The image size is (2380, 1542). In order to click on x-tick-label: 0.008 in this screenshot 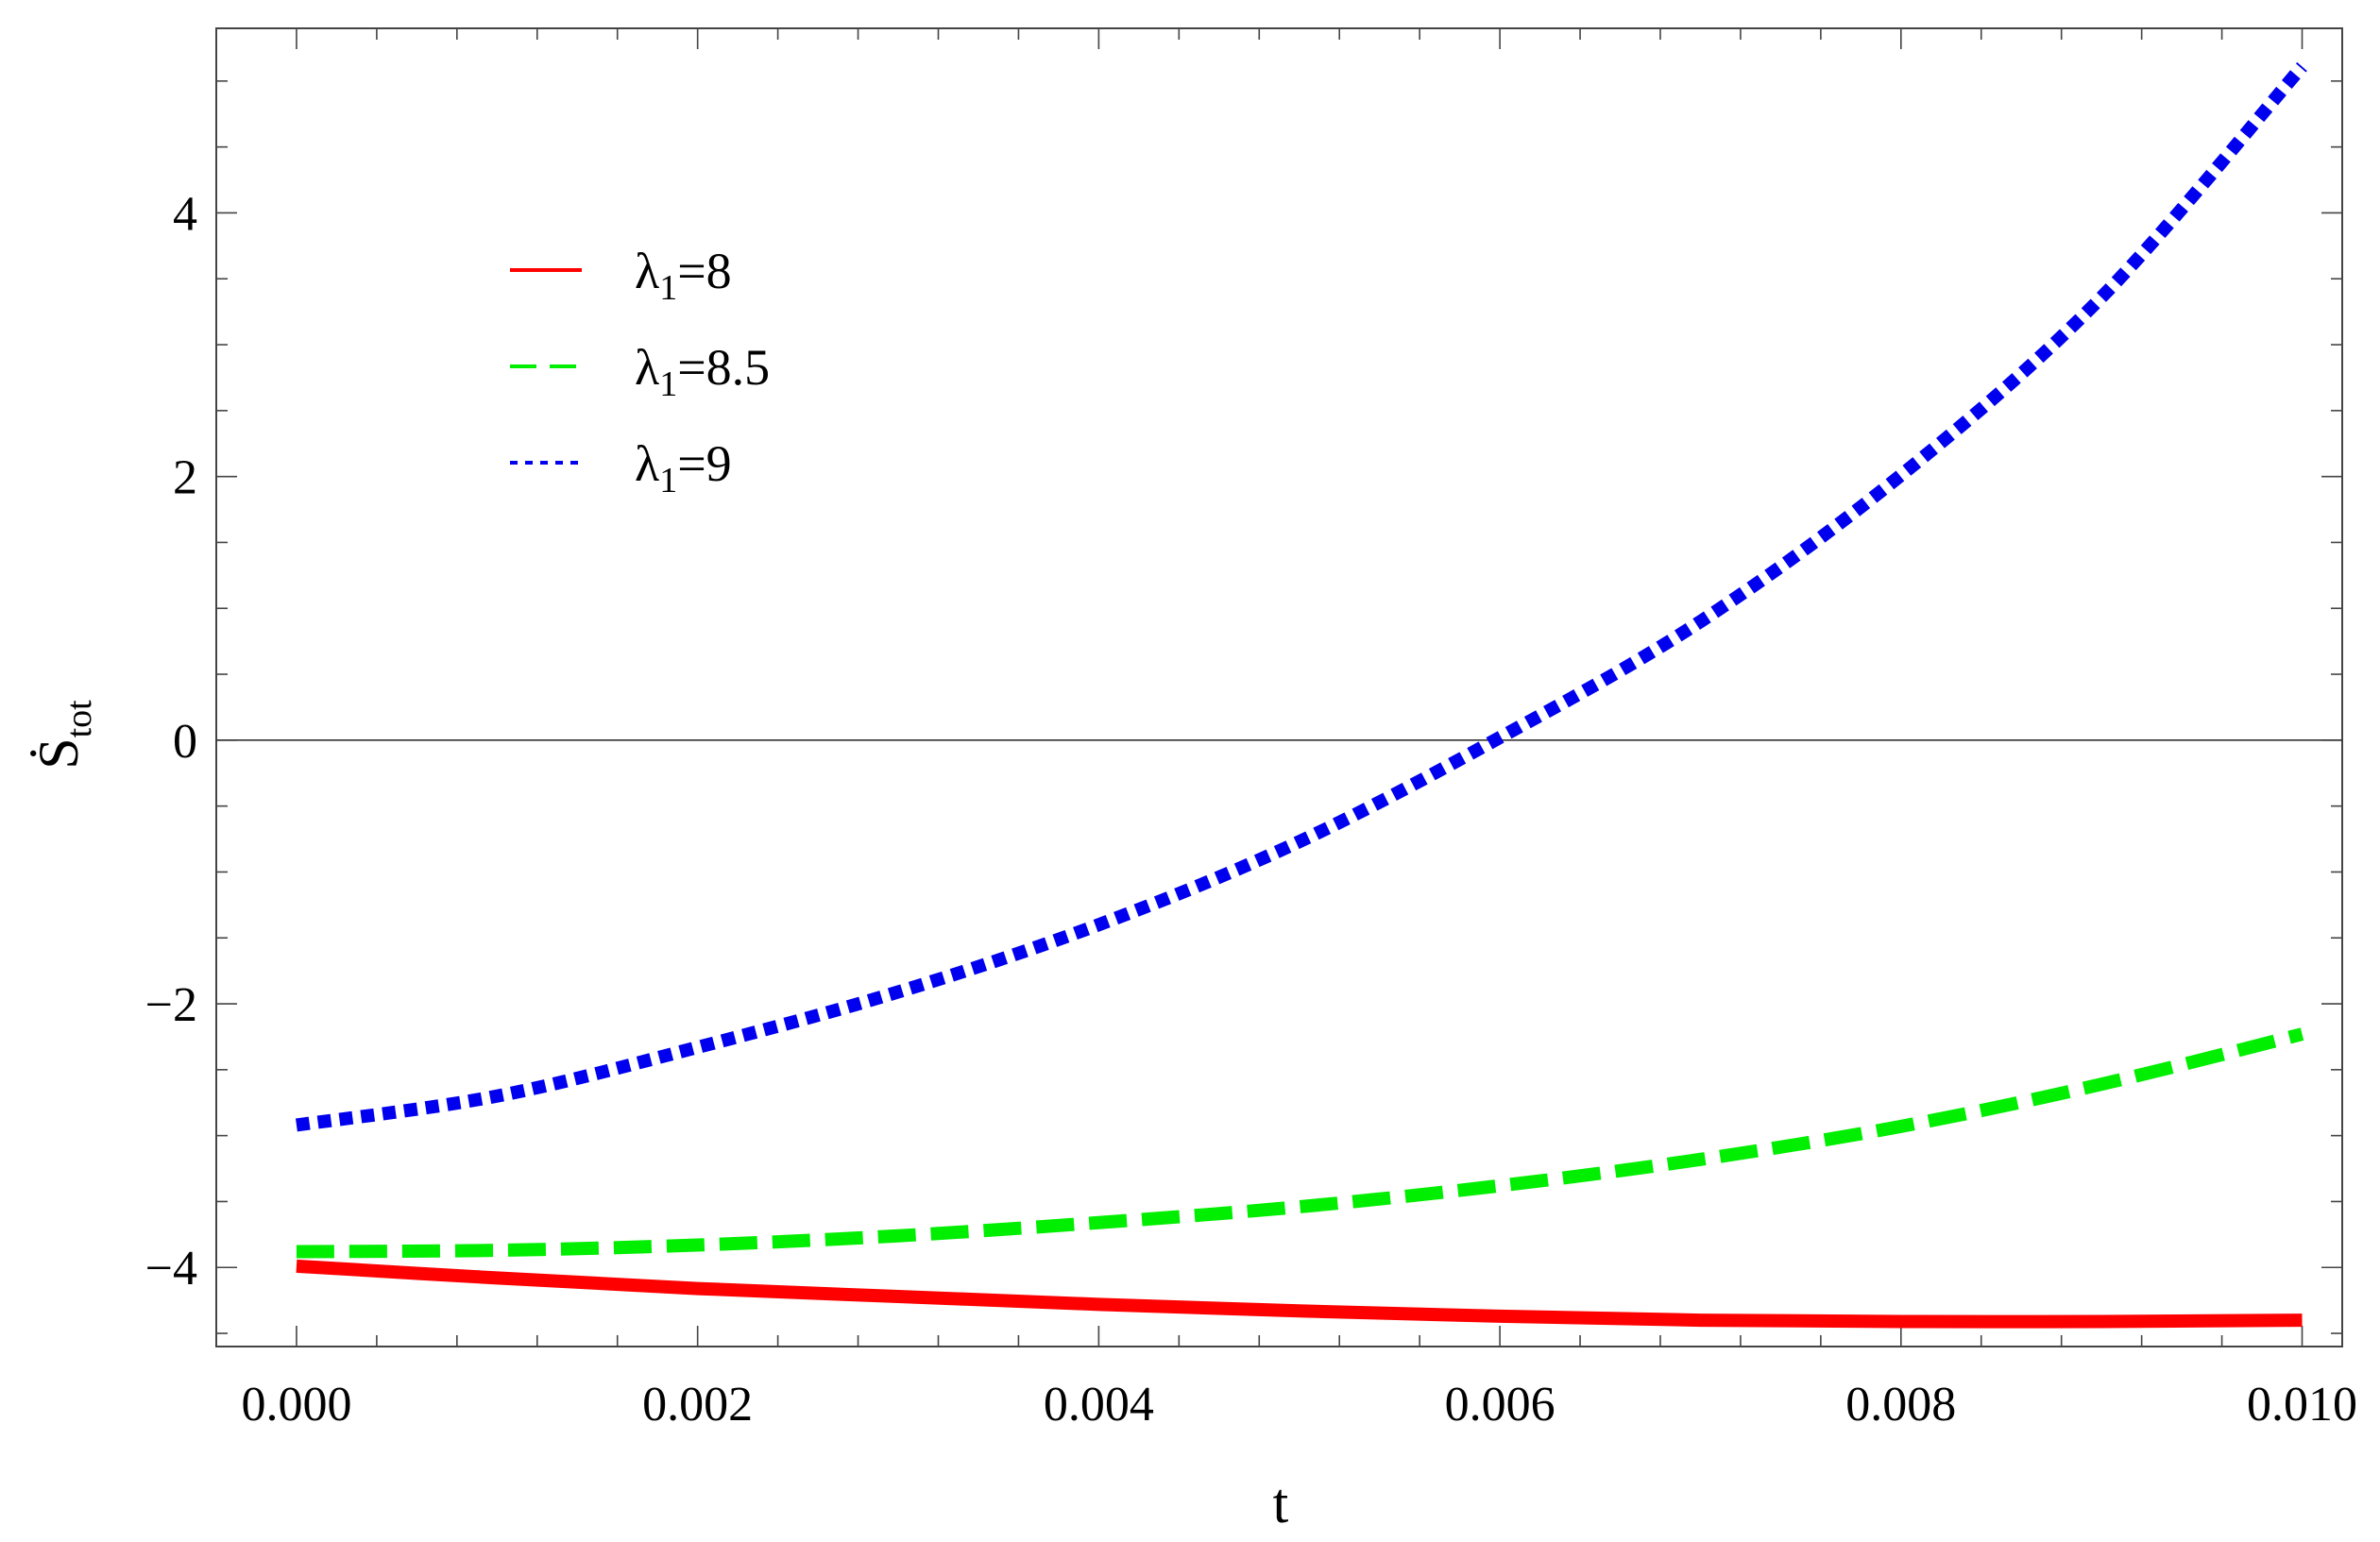, I will do `click(1900, 1405)`.